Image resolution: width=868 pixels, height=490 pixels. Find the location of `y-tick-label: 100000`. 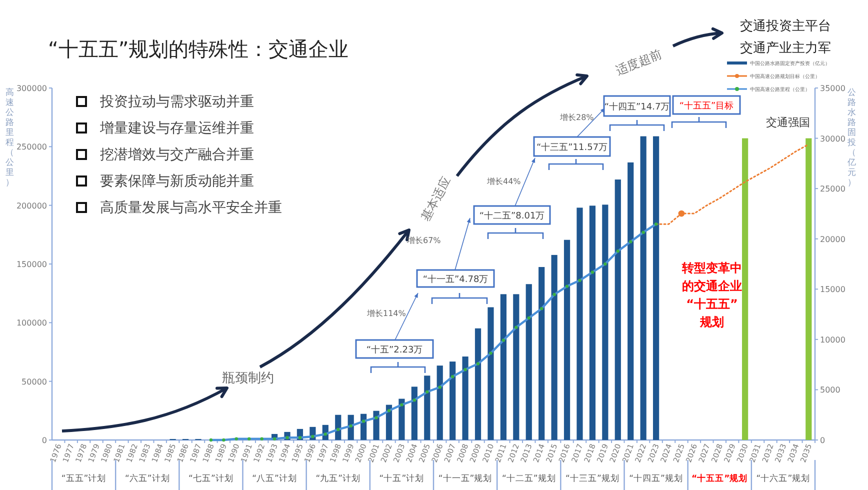

y-tick-label: 100000 is located at coordinates (31, 323).